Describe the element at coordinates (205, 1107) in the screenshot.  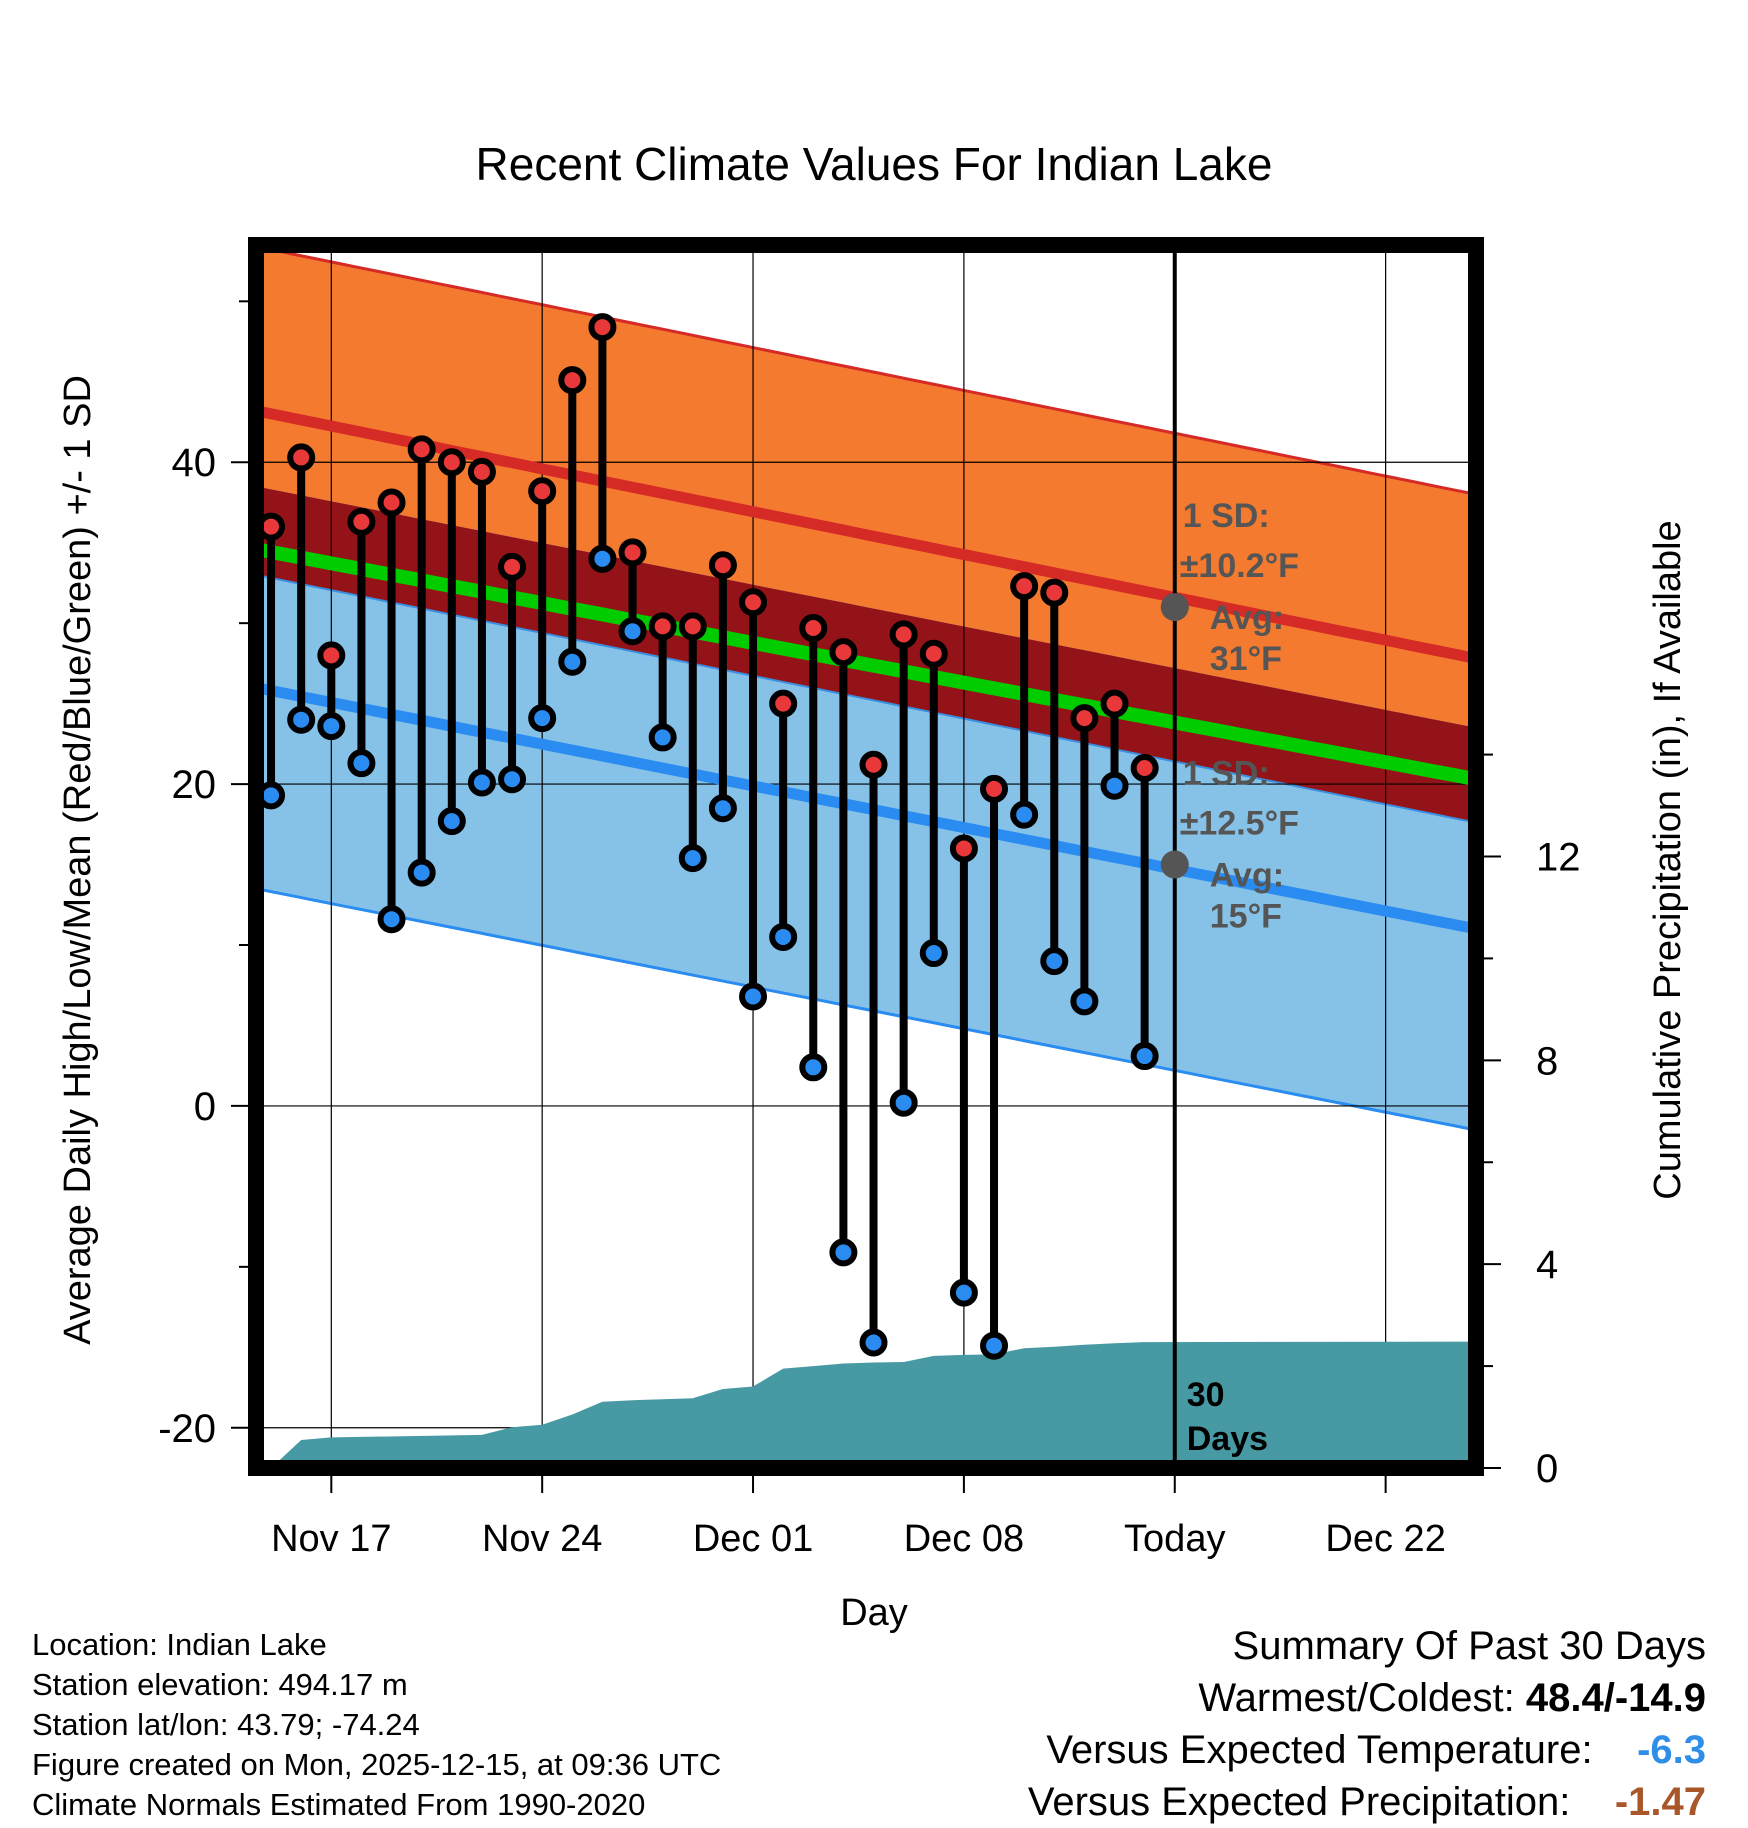
I see `y-tick-label: 0` at that location.